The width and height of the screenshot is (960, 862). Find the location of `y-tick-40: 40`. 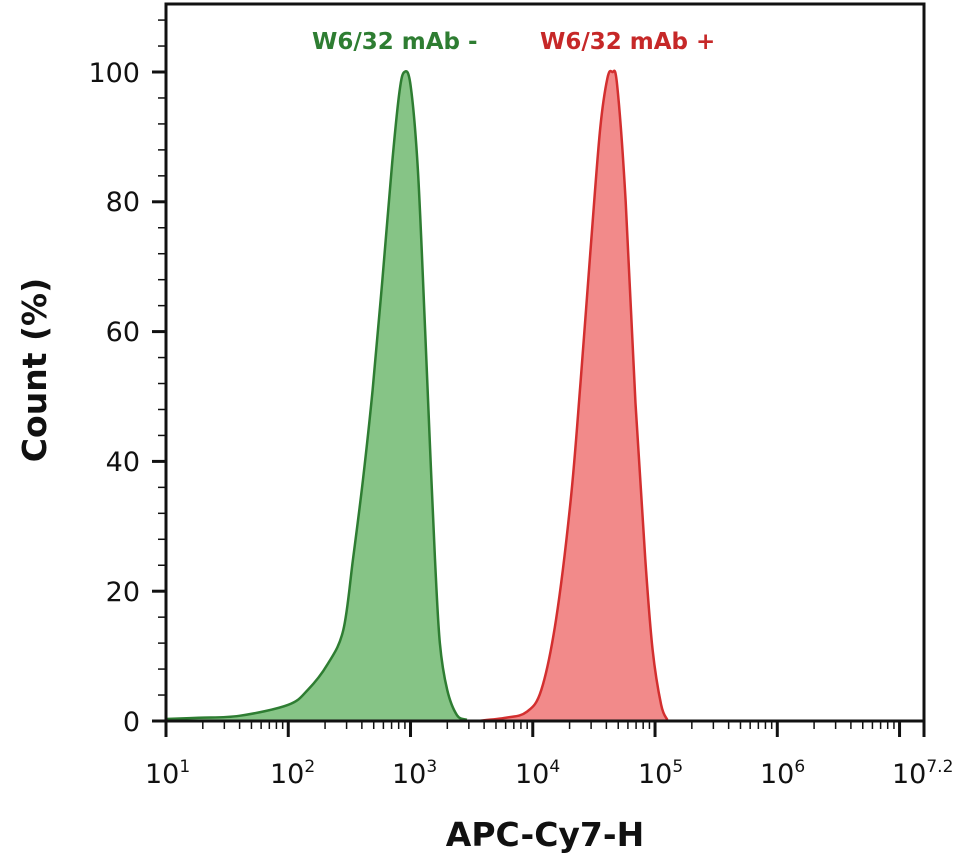

y-tick-40: 40 is located at coordinates (123, 462).